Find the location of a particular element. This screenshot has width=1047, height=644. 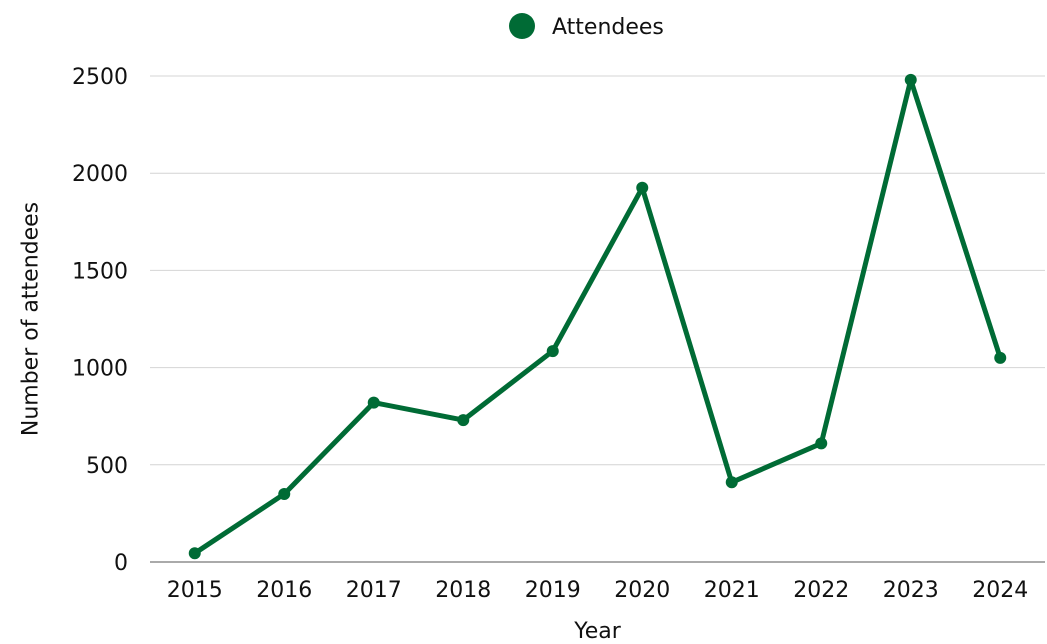

data-point-2017 is located at coordinates (373, 402).